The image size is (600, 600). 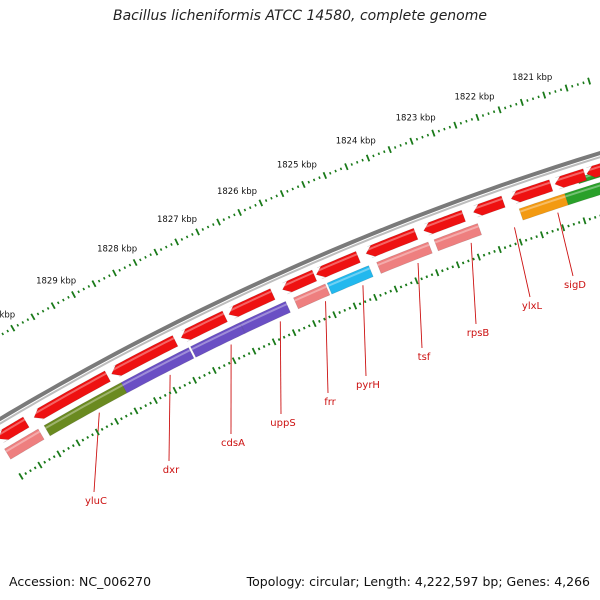 I want to click on gene-label-cdsA: cdsA, so click(x=233, y=443).